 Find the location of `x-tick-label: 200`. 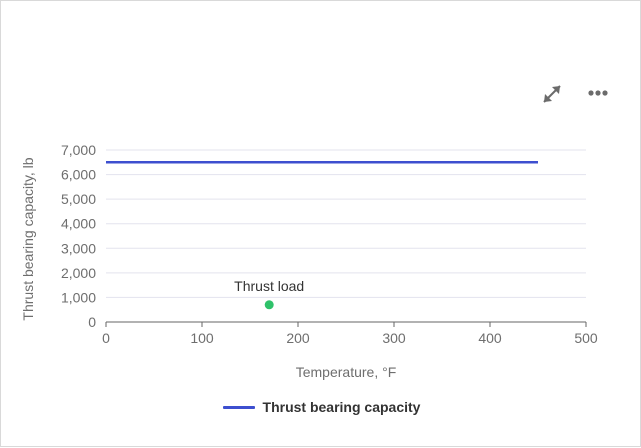

x-tick-label: 200 is located at coordinates (298, 338).